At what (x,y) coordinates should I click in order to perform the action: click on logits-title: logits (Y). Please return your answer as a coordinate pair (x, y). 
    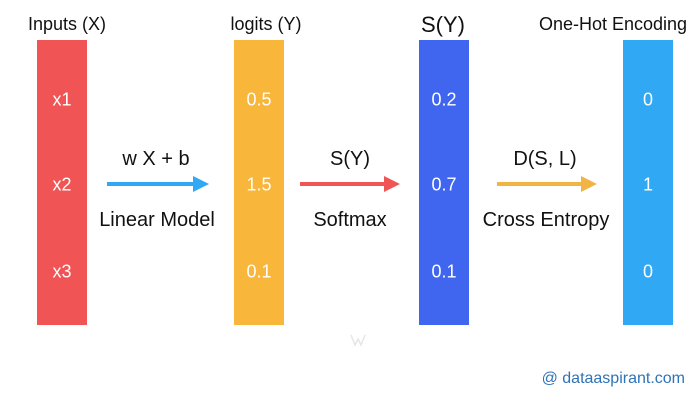
    Looking at the image, I should click on (266, 24).